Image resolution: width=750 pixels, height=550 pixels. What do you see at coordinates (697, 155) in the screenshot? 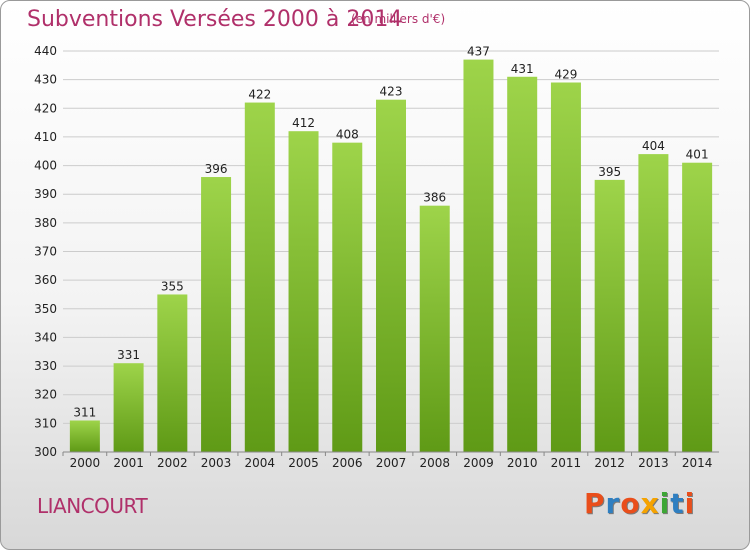
I see `bar-value-label: 401` at bounding box center [697, 155].